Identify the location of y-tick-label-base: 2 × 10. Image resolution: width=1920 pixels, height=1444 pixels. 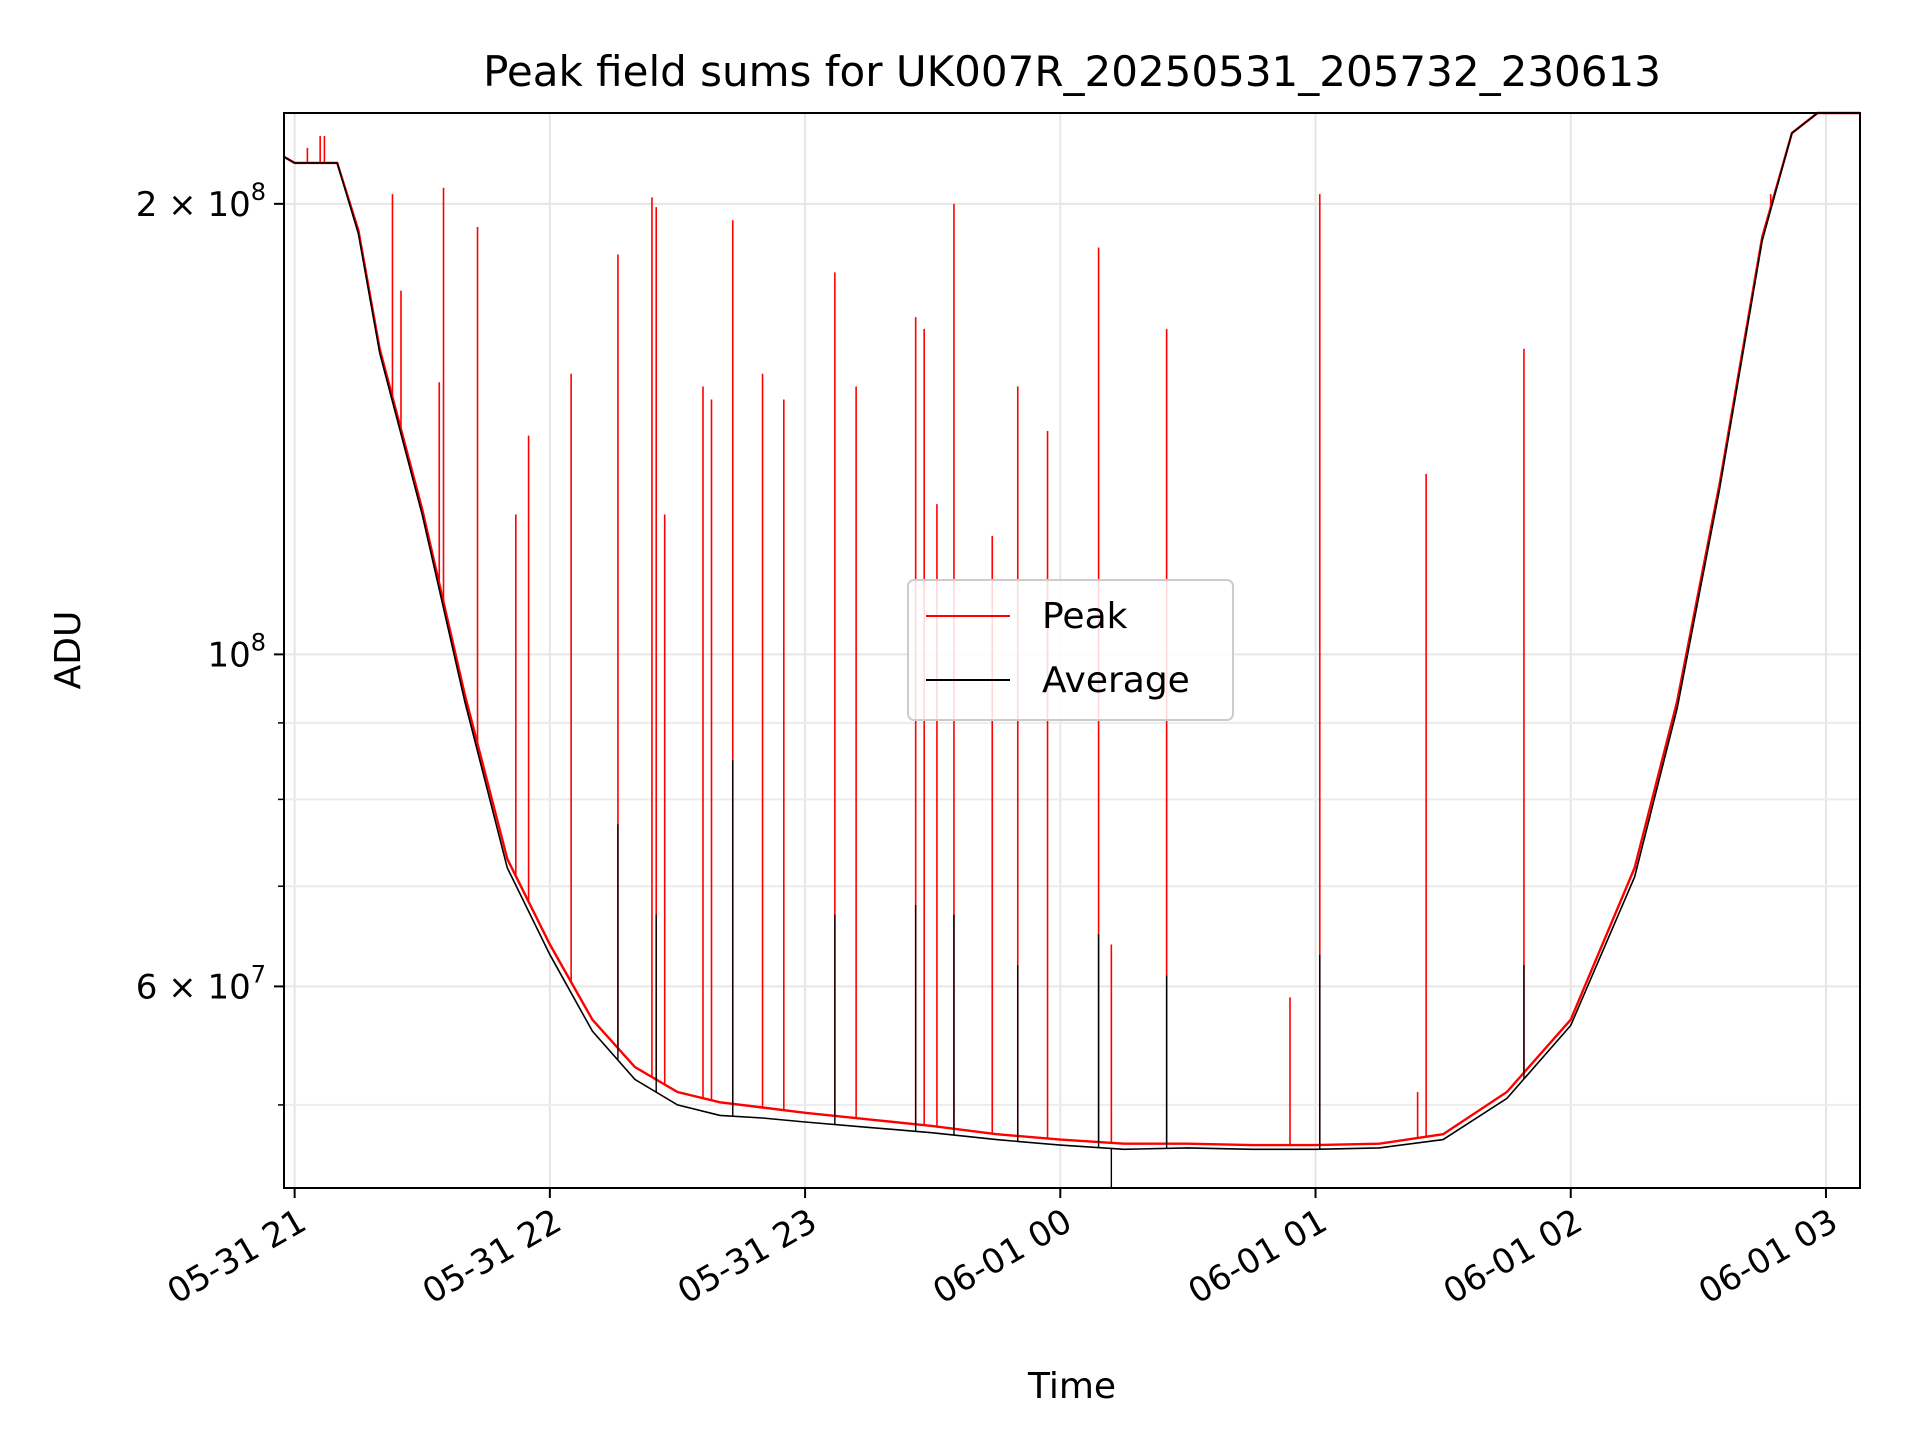
(193, 205).